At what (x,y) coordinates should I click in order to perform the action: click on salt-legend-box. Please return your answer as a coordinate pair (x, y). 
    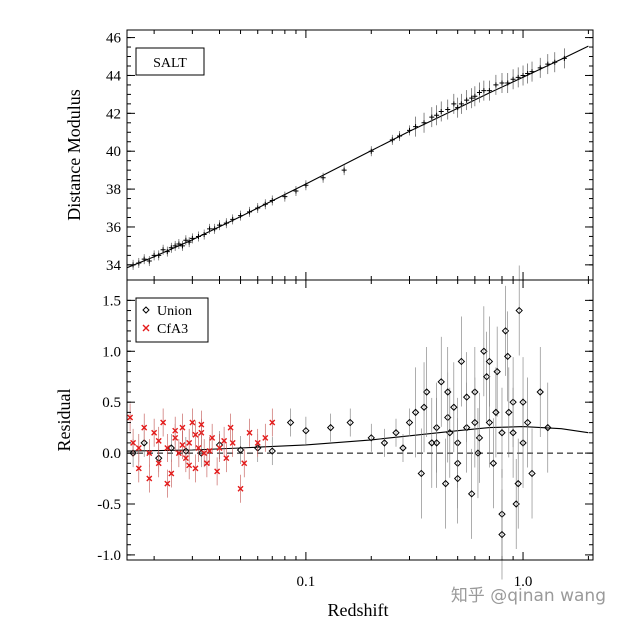
    Looking at the image, I should click on (170, 61).